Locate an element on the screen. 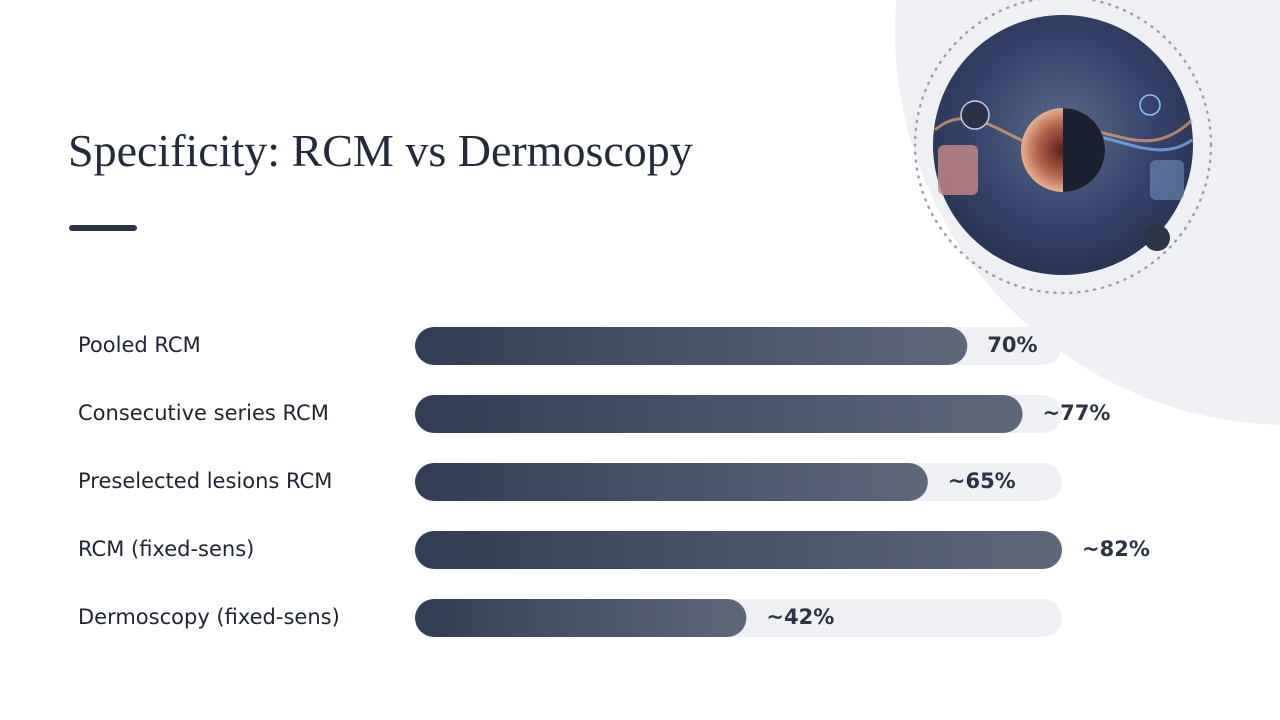 The image size is (1280, 720). value-label: ~42% is located at coordinates (800, 617).